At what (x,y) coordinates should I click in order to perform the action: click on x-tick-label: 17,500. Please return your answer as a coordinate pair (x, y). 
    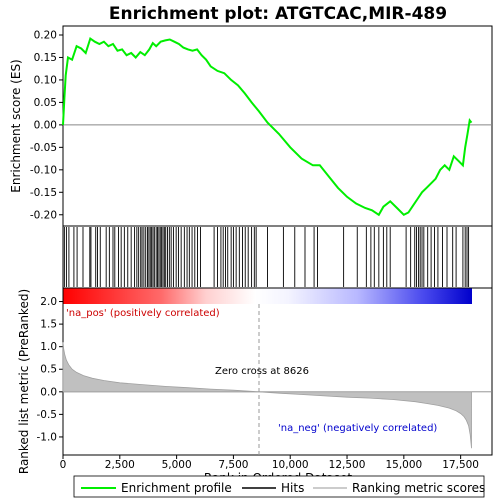
    Looking at the image, I should click on (460, 465).